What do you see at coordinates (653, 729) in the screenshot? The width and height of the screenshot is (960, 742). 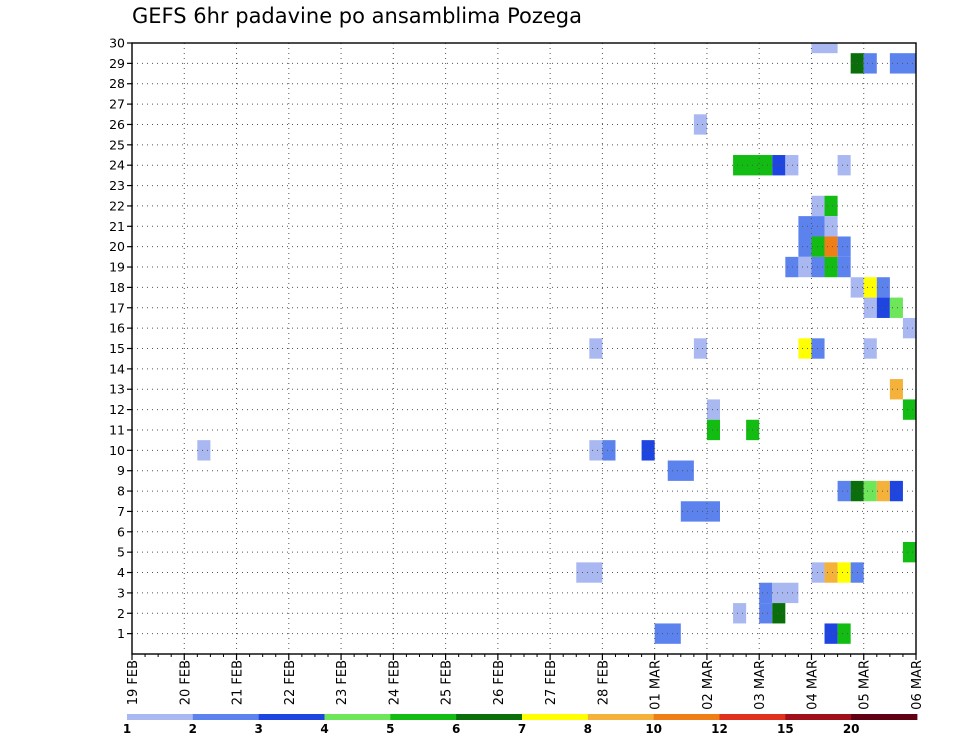 I see `colorbar-label: 10` at bounding box center [653, 729].